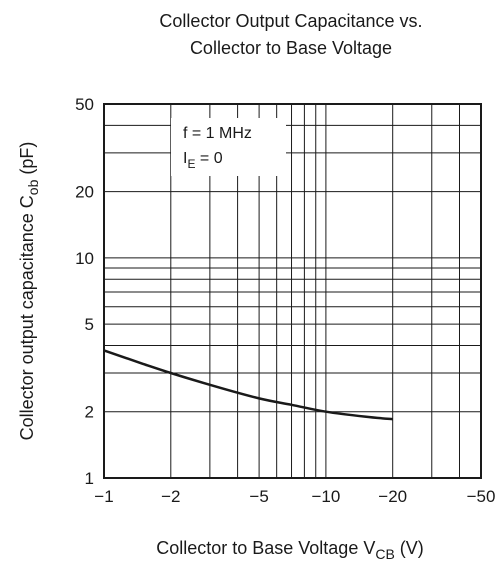 The image size is (502, 561). What do you see at coordinates (170, 496) in the screenshot?
I see `x-tick-label: −2` at bounding box center [170, 496].